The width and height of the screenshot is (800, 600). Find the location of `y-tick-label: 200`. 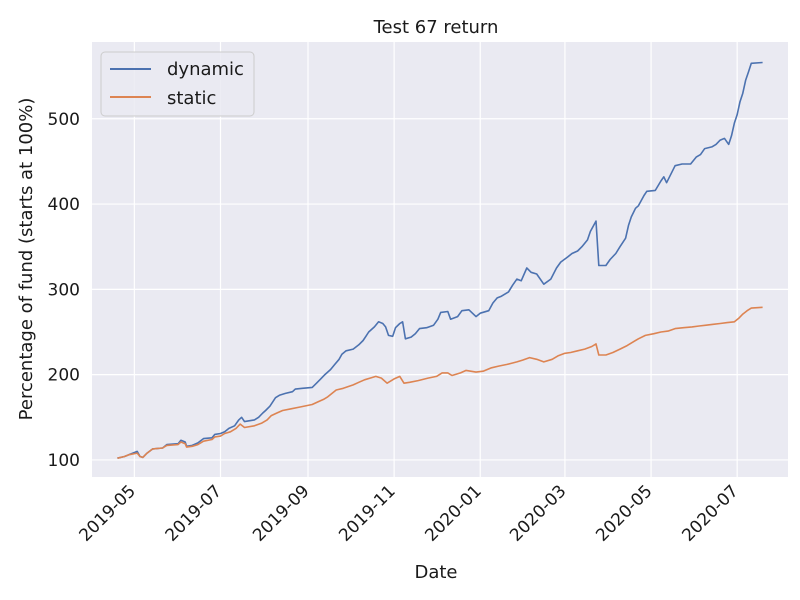

y-tick-label: 200 is located at coordinates (64, 376).